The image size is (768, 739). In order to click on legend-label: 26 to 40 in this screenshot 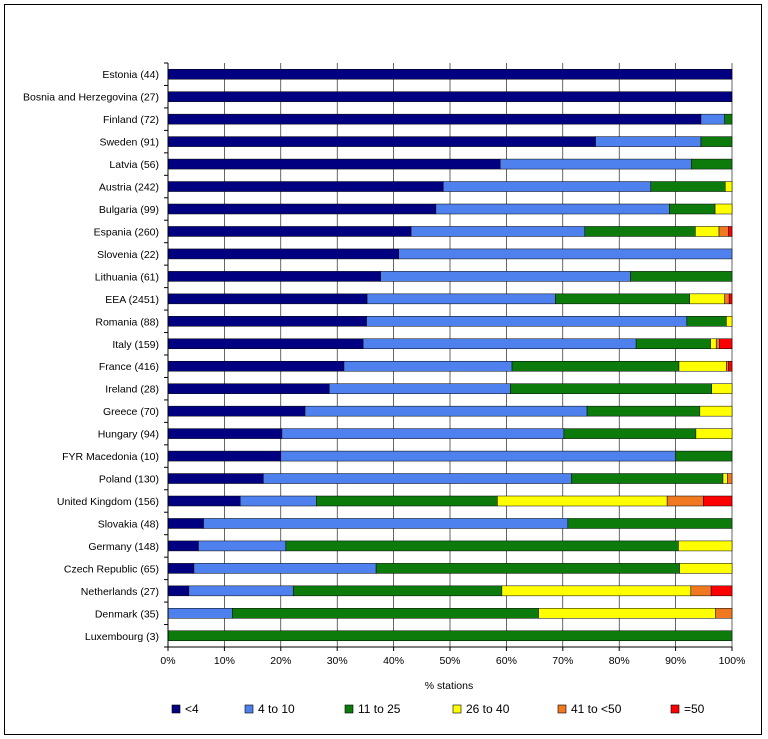, I will do `click(488, 709)`.